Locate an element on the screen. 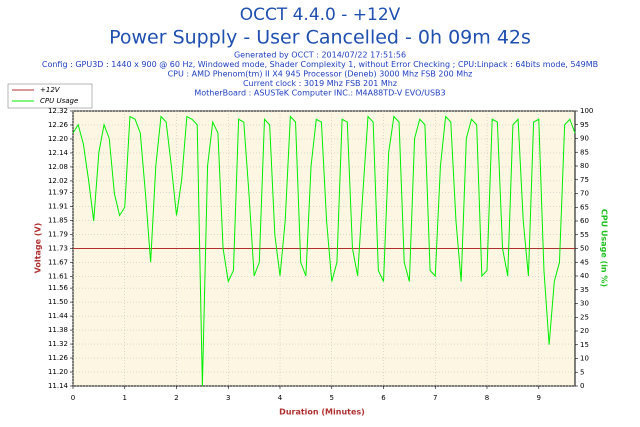  y2-tick-label: 0 is located at coordinates (582, 386).